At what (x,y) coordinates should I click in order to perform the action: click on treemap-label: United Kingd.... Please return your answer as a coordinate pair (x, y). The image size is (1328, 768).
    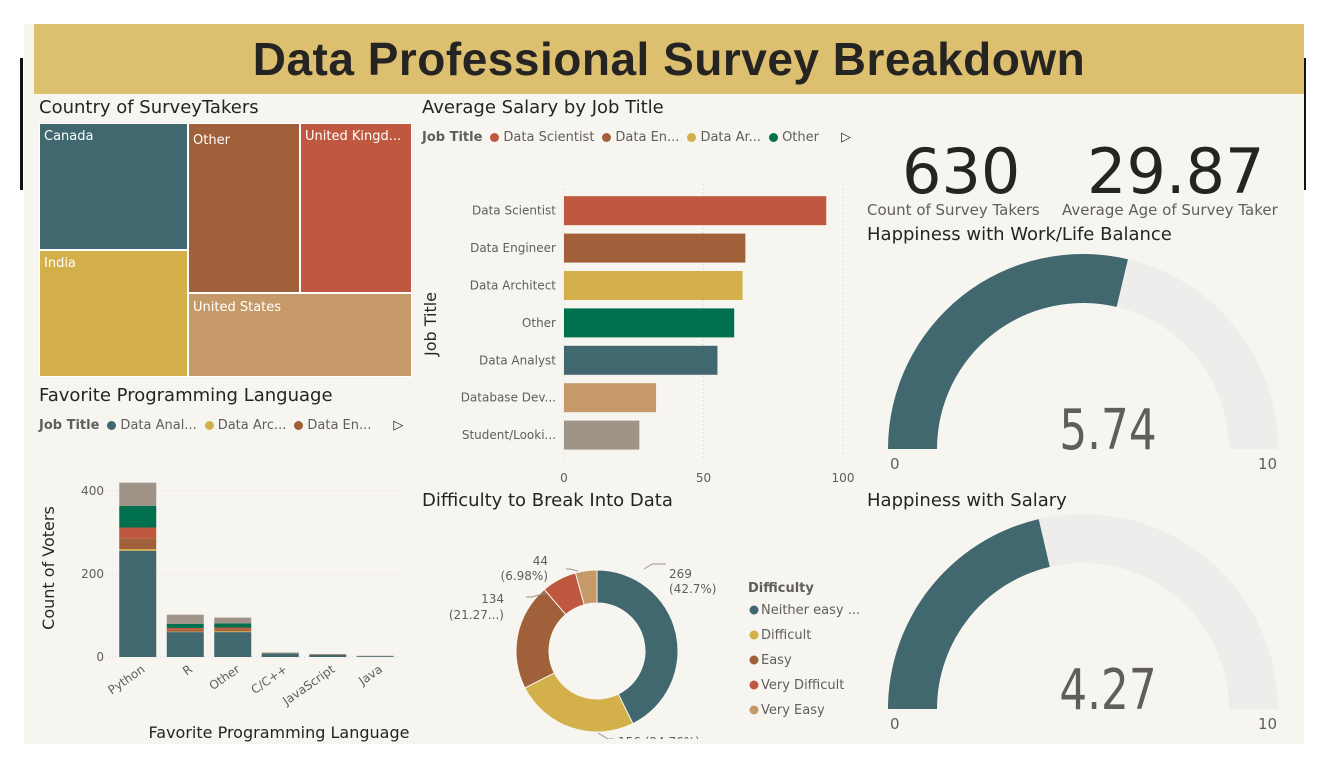
    Looking at the image, I should click on (353, 136).